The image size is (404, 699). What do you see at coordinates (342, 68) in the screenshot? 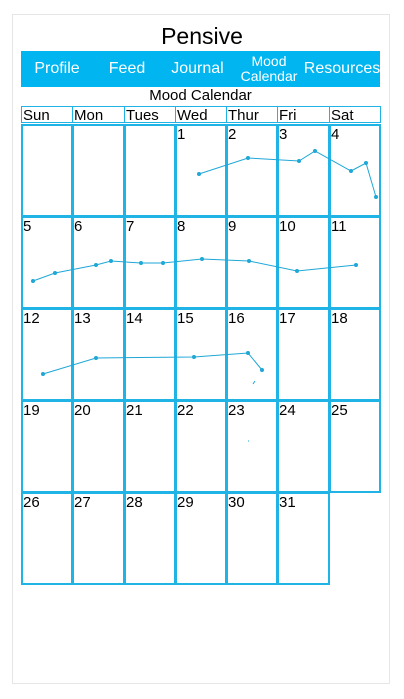
I see `nav-resources: Resources` at bounding box center [342, 68].